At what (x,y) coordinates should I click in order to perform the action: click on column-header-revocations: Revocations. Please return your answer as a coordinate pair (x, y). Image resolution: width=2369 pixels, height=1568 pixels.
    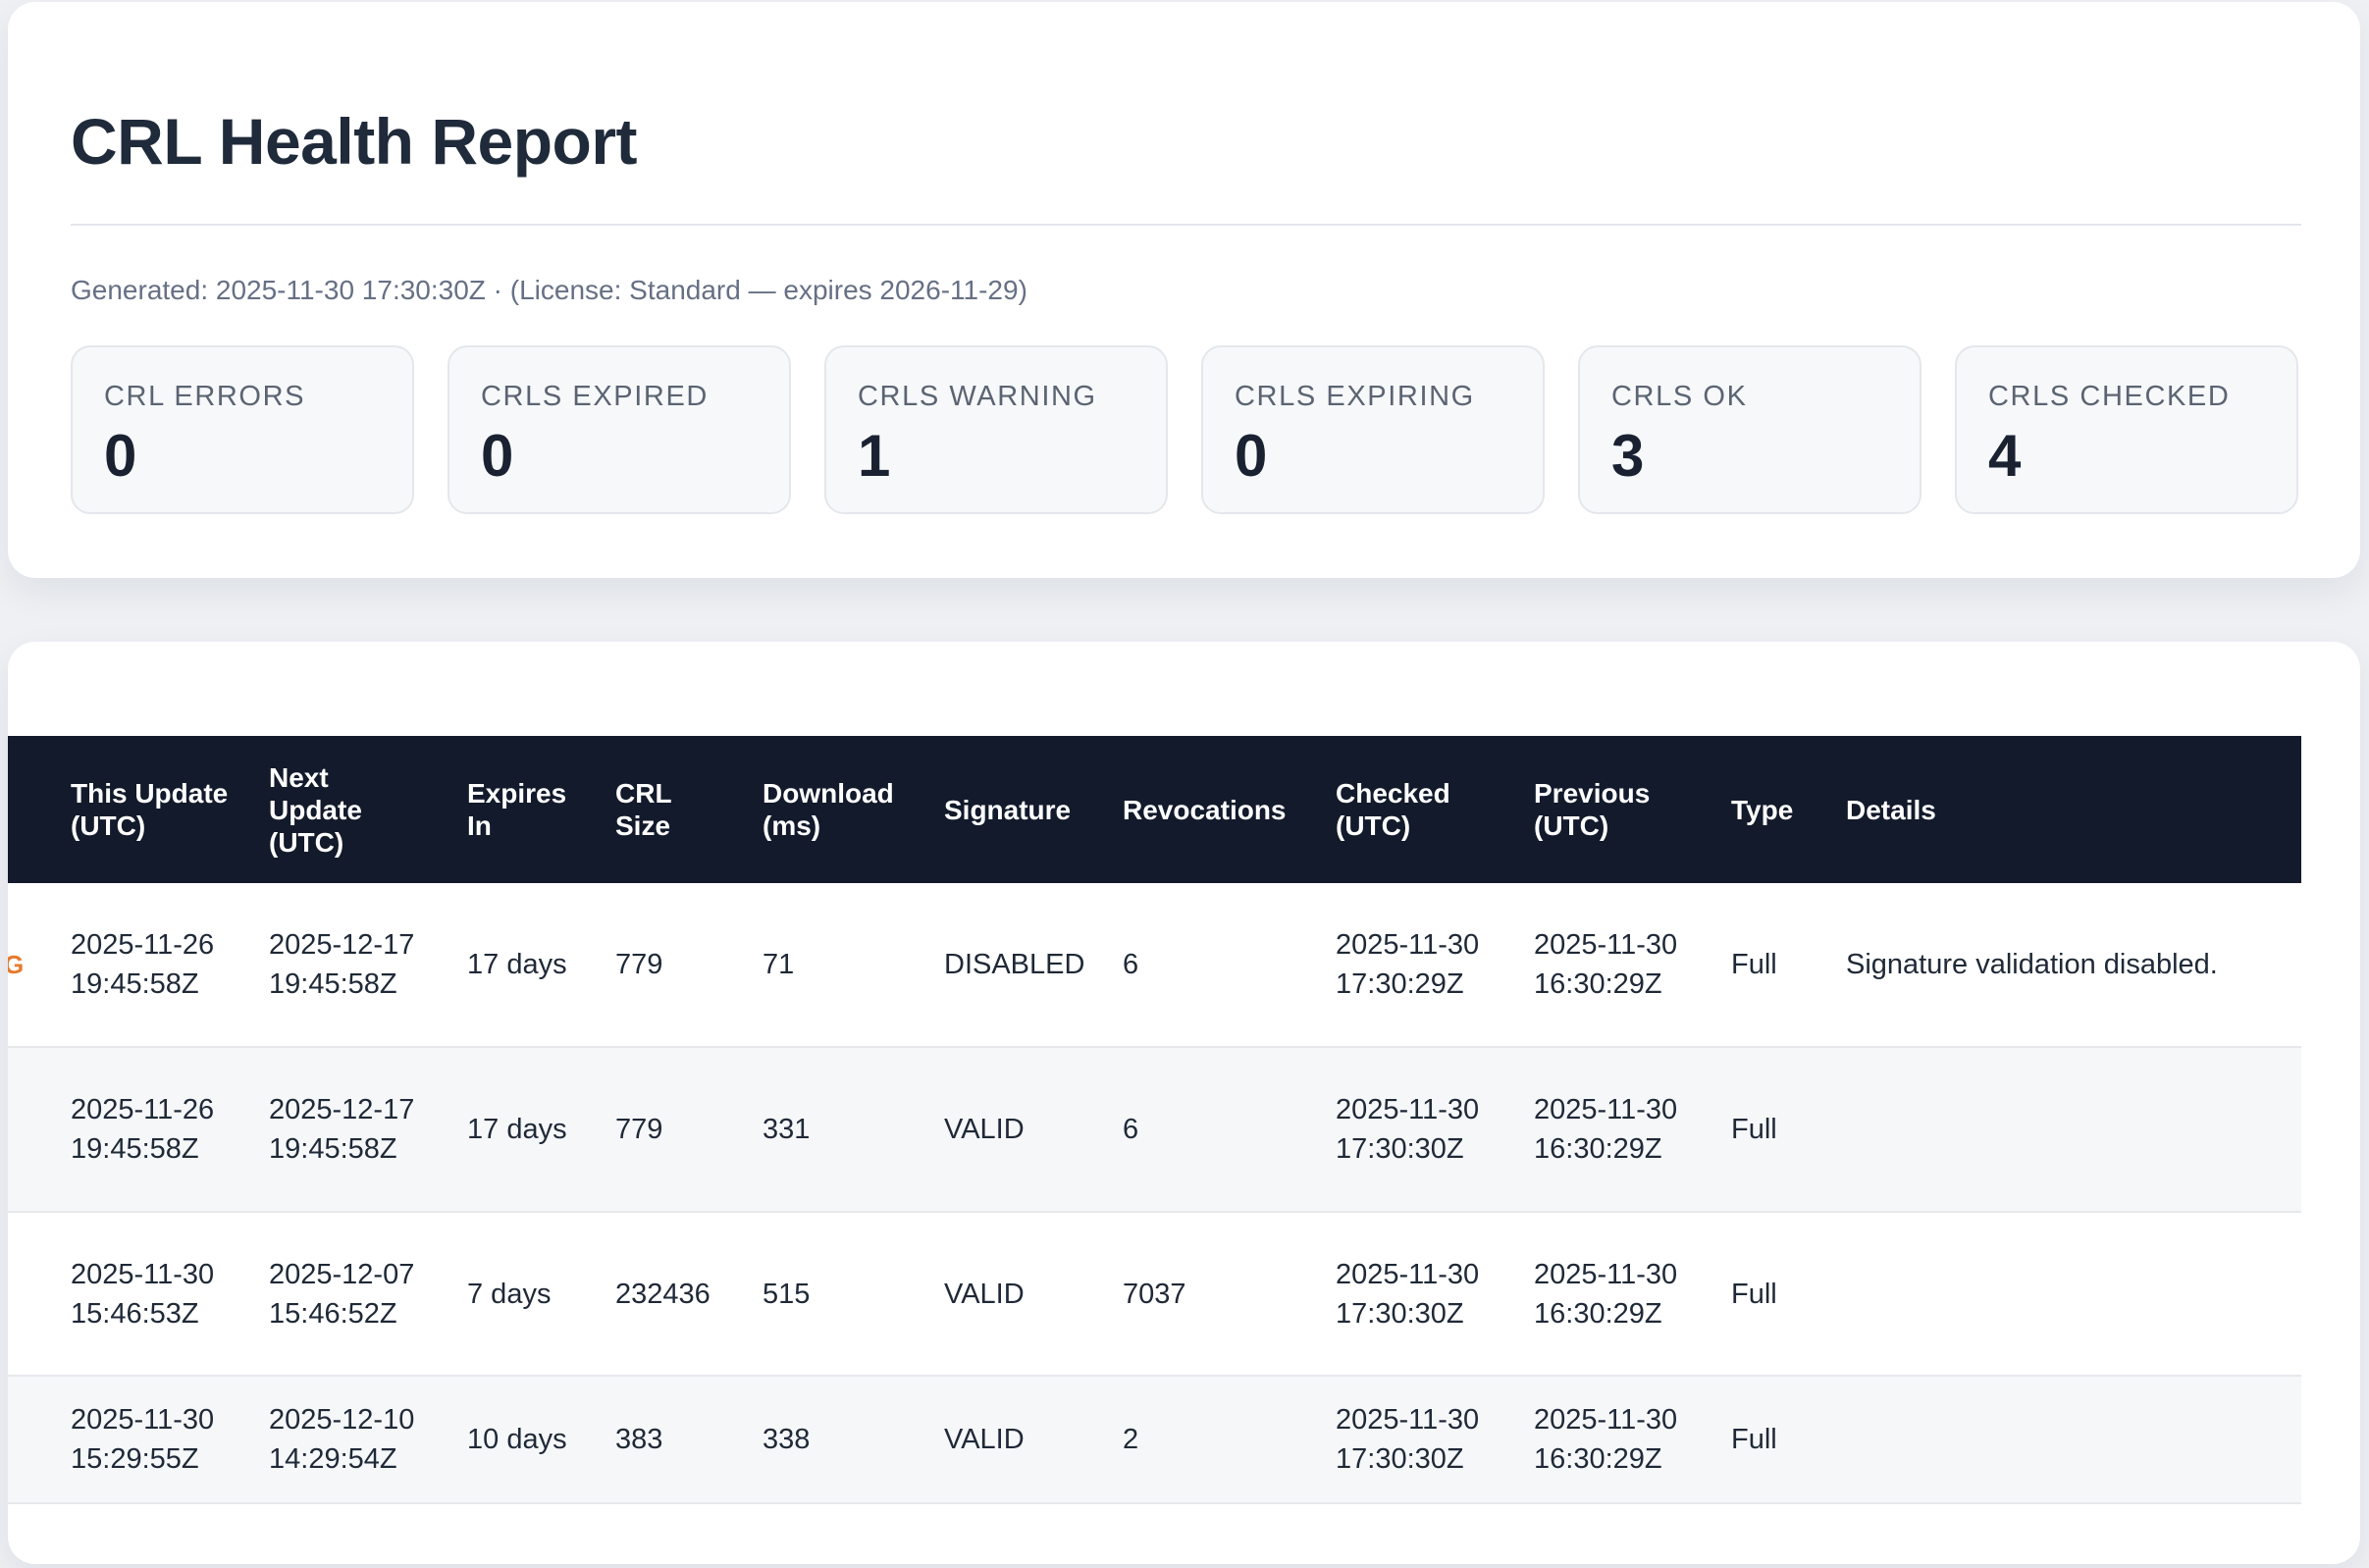
    Looking at the image, I should click on (1205, 809).